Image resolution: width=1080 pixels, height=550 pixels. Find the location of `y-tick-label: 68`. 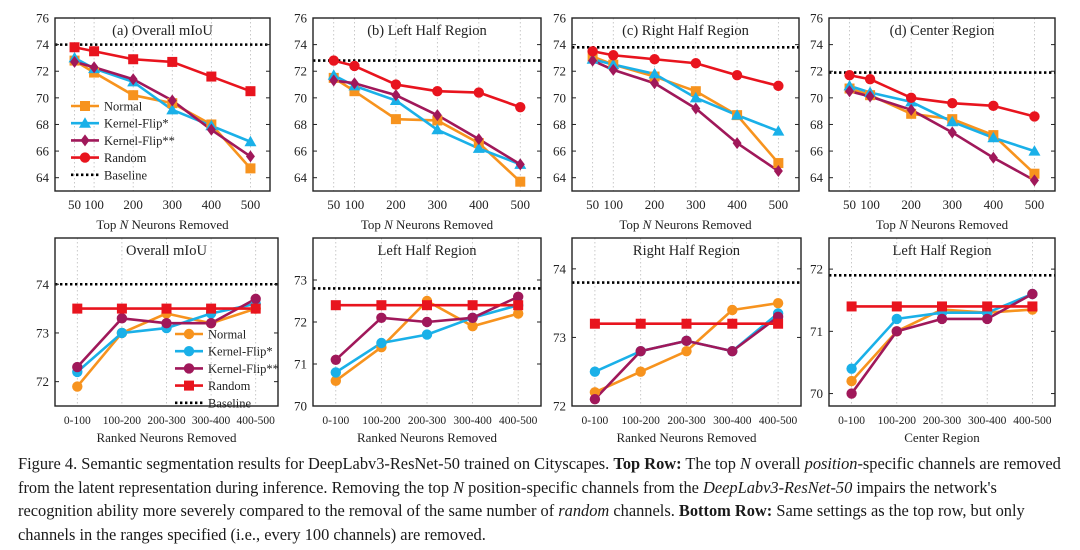

y-tick-label: 68 is located at coordinates (300, 124).